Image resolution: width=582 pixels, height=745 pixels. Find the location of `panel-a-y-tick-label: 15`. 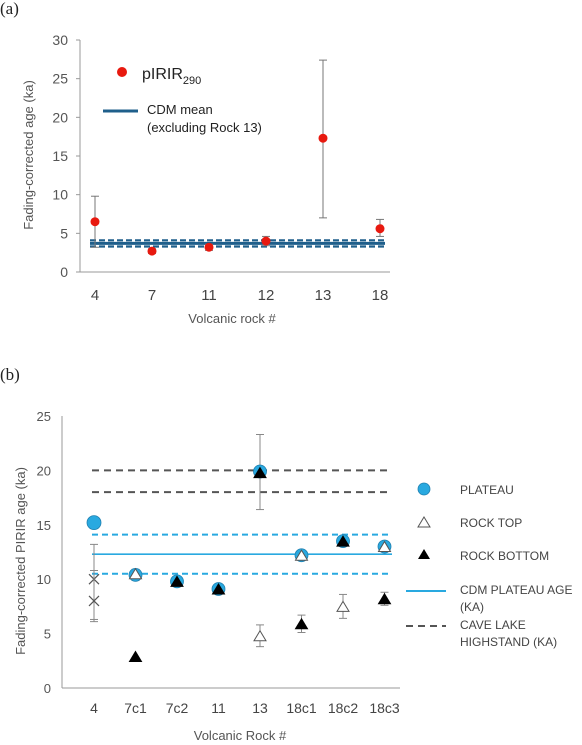

panel-a-y-tick-label: 15 is located at coordinates (60, 156).